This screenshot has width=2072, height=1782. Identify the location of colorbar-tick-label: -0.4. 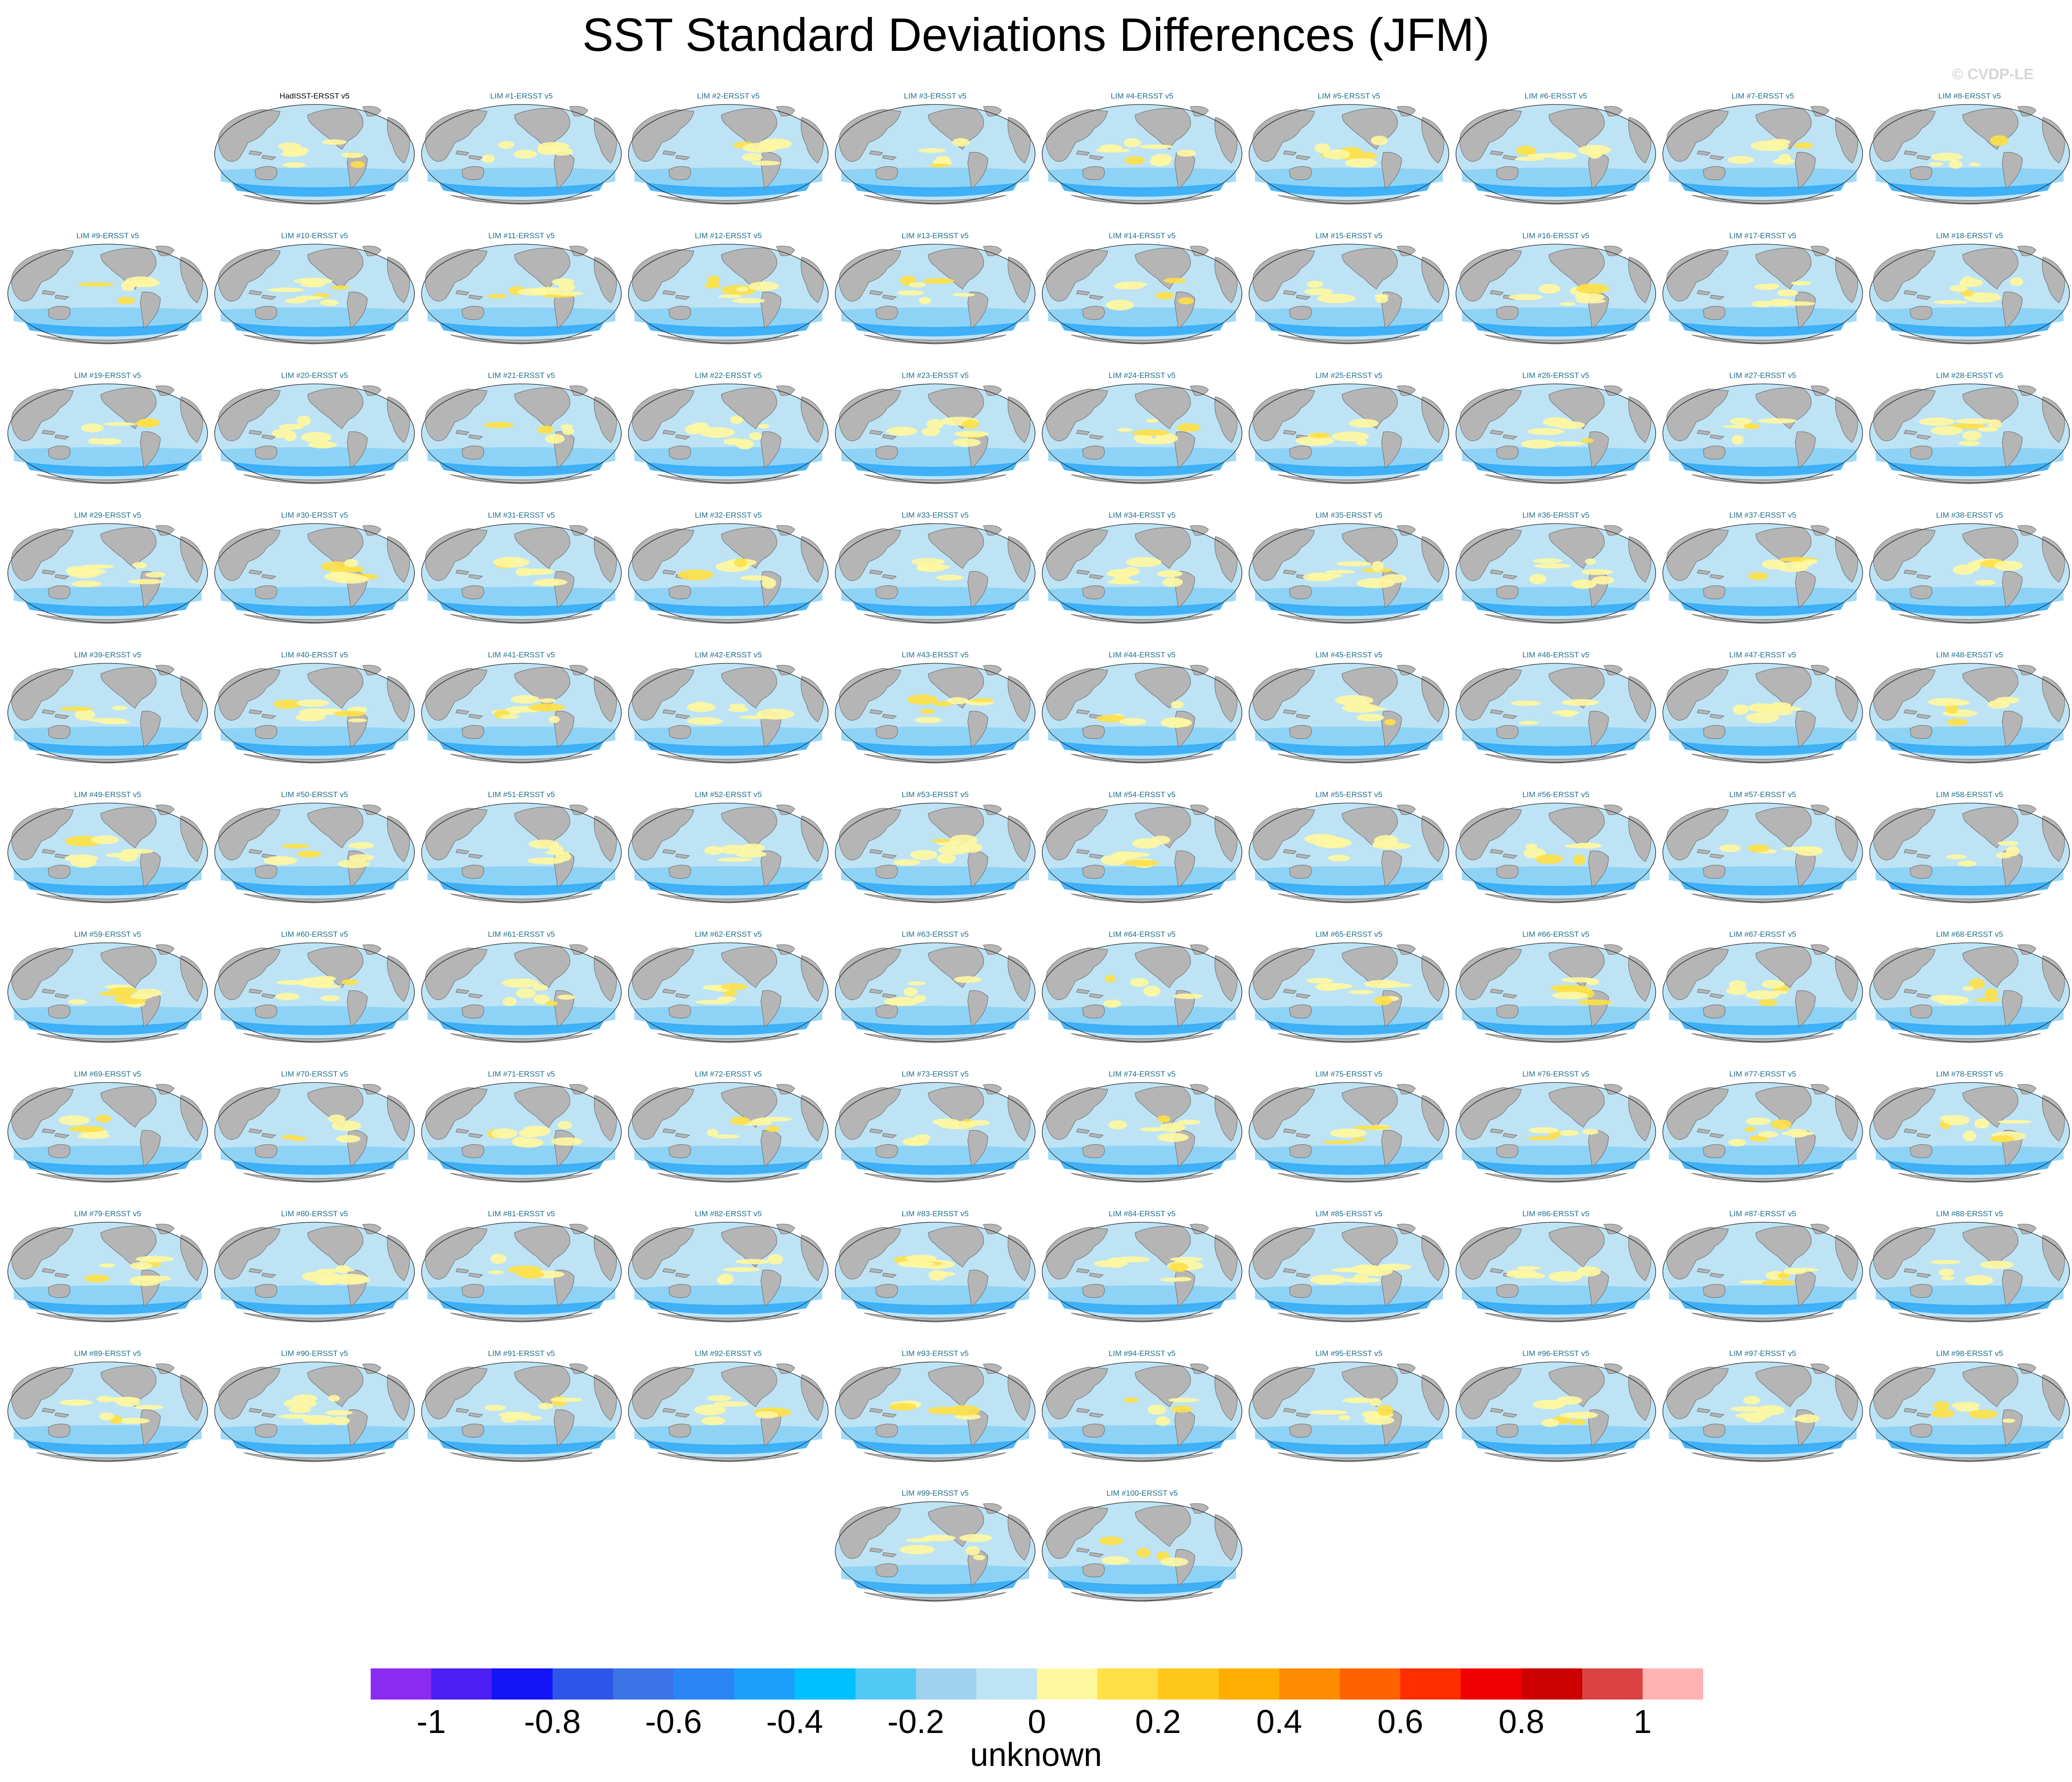
(794, 1722).